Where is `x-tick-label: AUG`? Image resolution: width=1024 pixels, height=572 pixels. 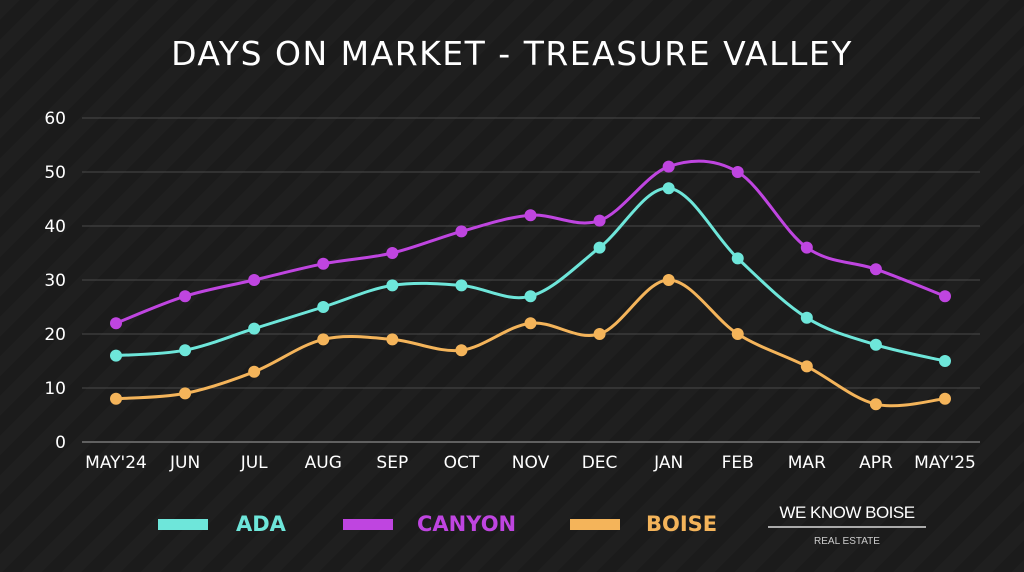
x-tick-label: AUG is located at coordinates (323, 463).